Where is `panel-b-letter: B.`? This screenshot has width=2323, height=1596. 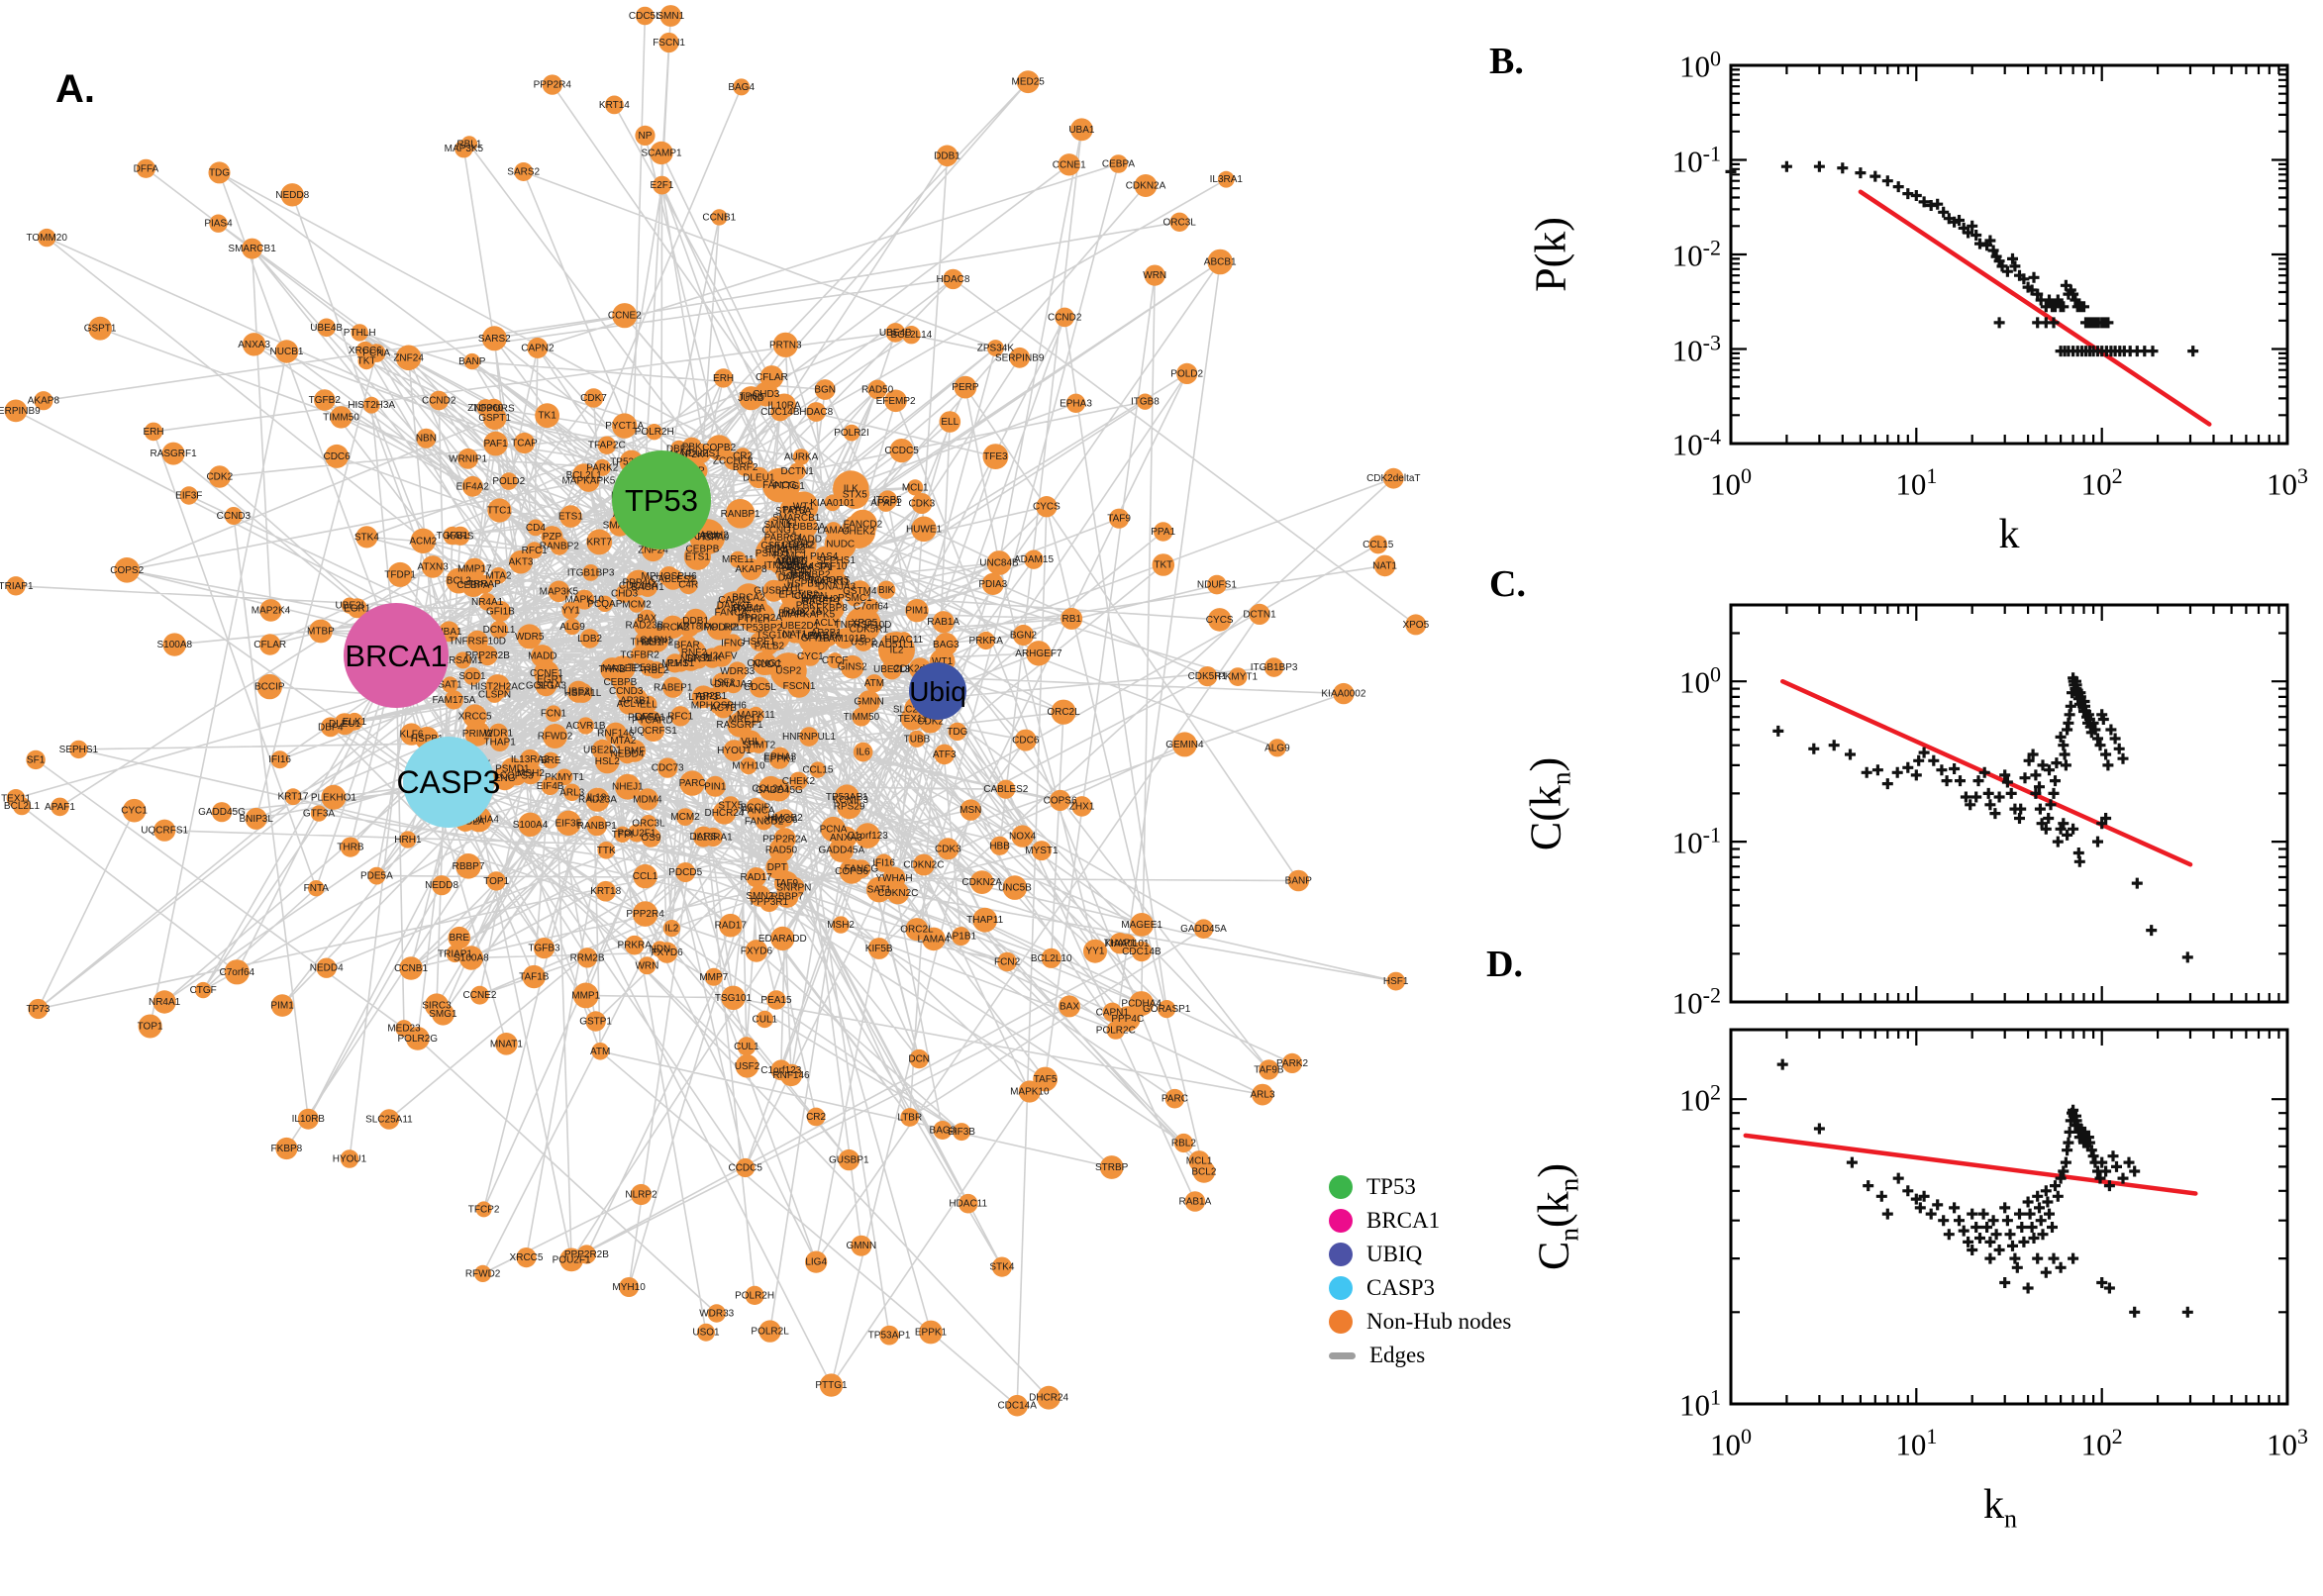 panel-b-letter: B. is located at coordinates (1506, 61).